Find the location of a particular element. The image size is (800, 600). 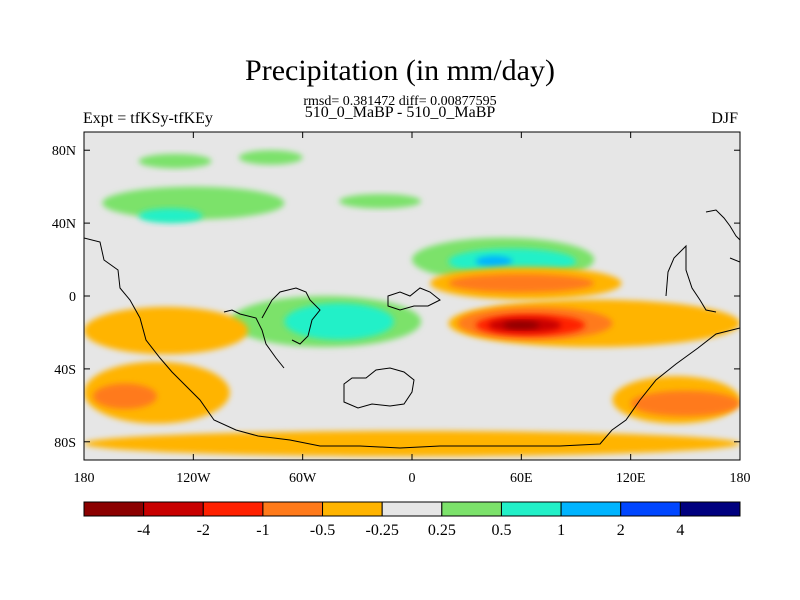

colorbar-label: -1 is located at coordinates (262, 530).